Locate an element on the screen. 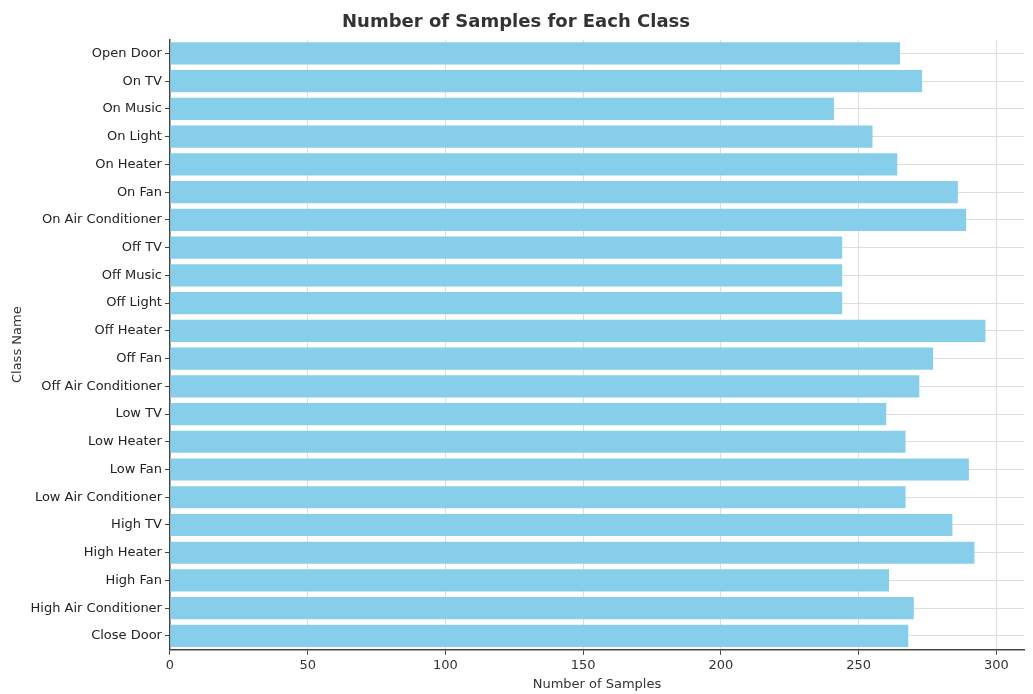 The image size is (1033, 694). y-tick-label: Low Heater is located at coordinates (125, 441).